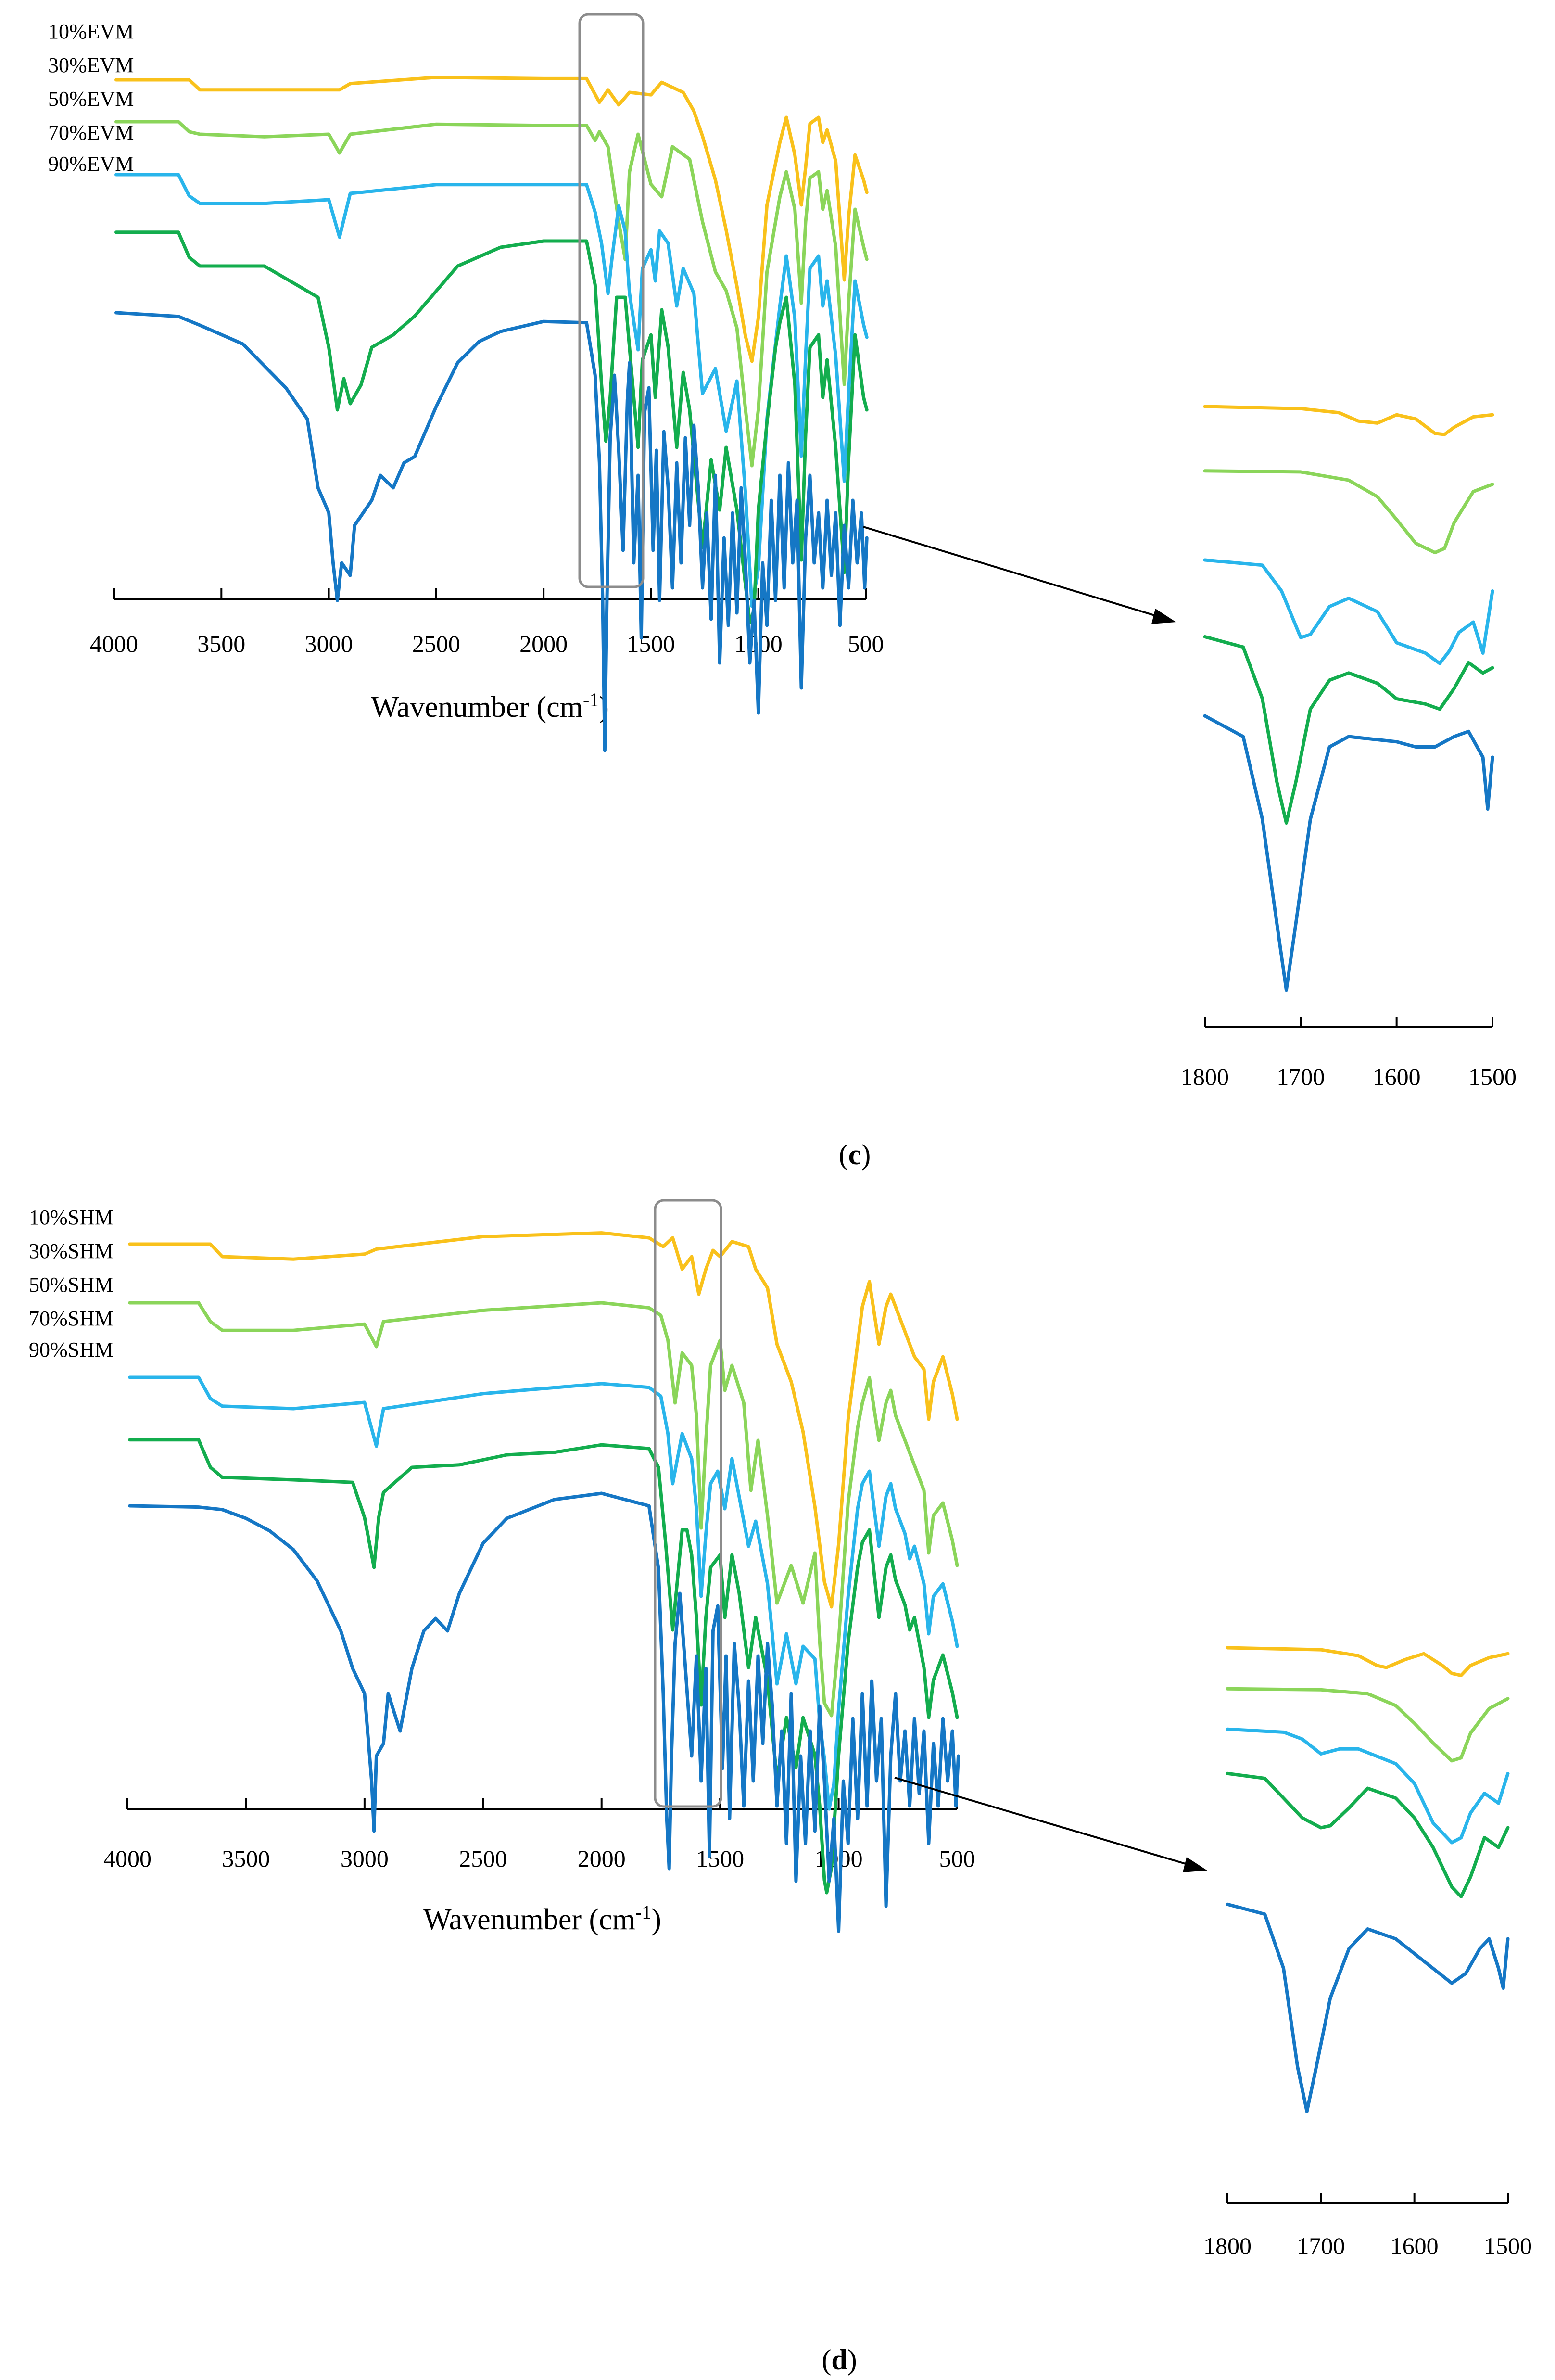  I want to click on panel-c-letter: c, so click(854, 1155).